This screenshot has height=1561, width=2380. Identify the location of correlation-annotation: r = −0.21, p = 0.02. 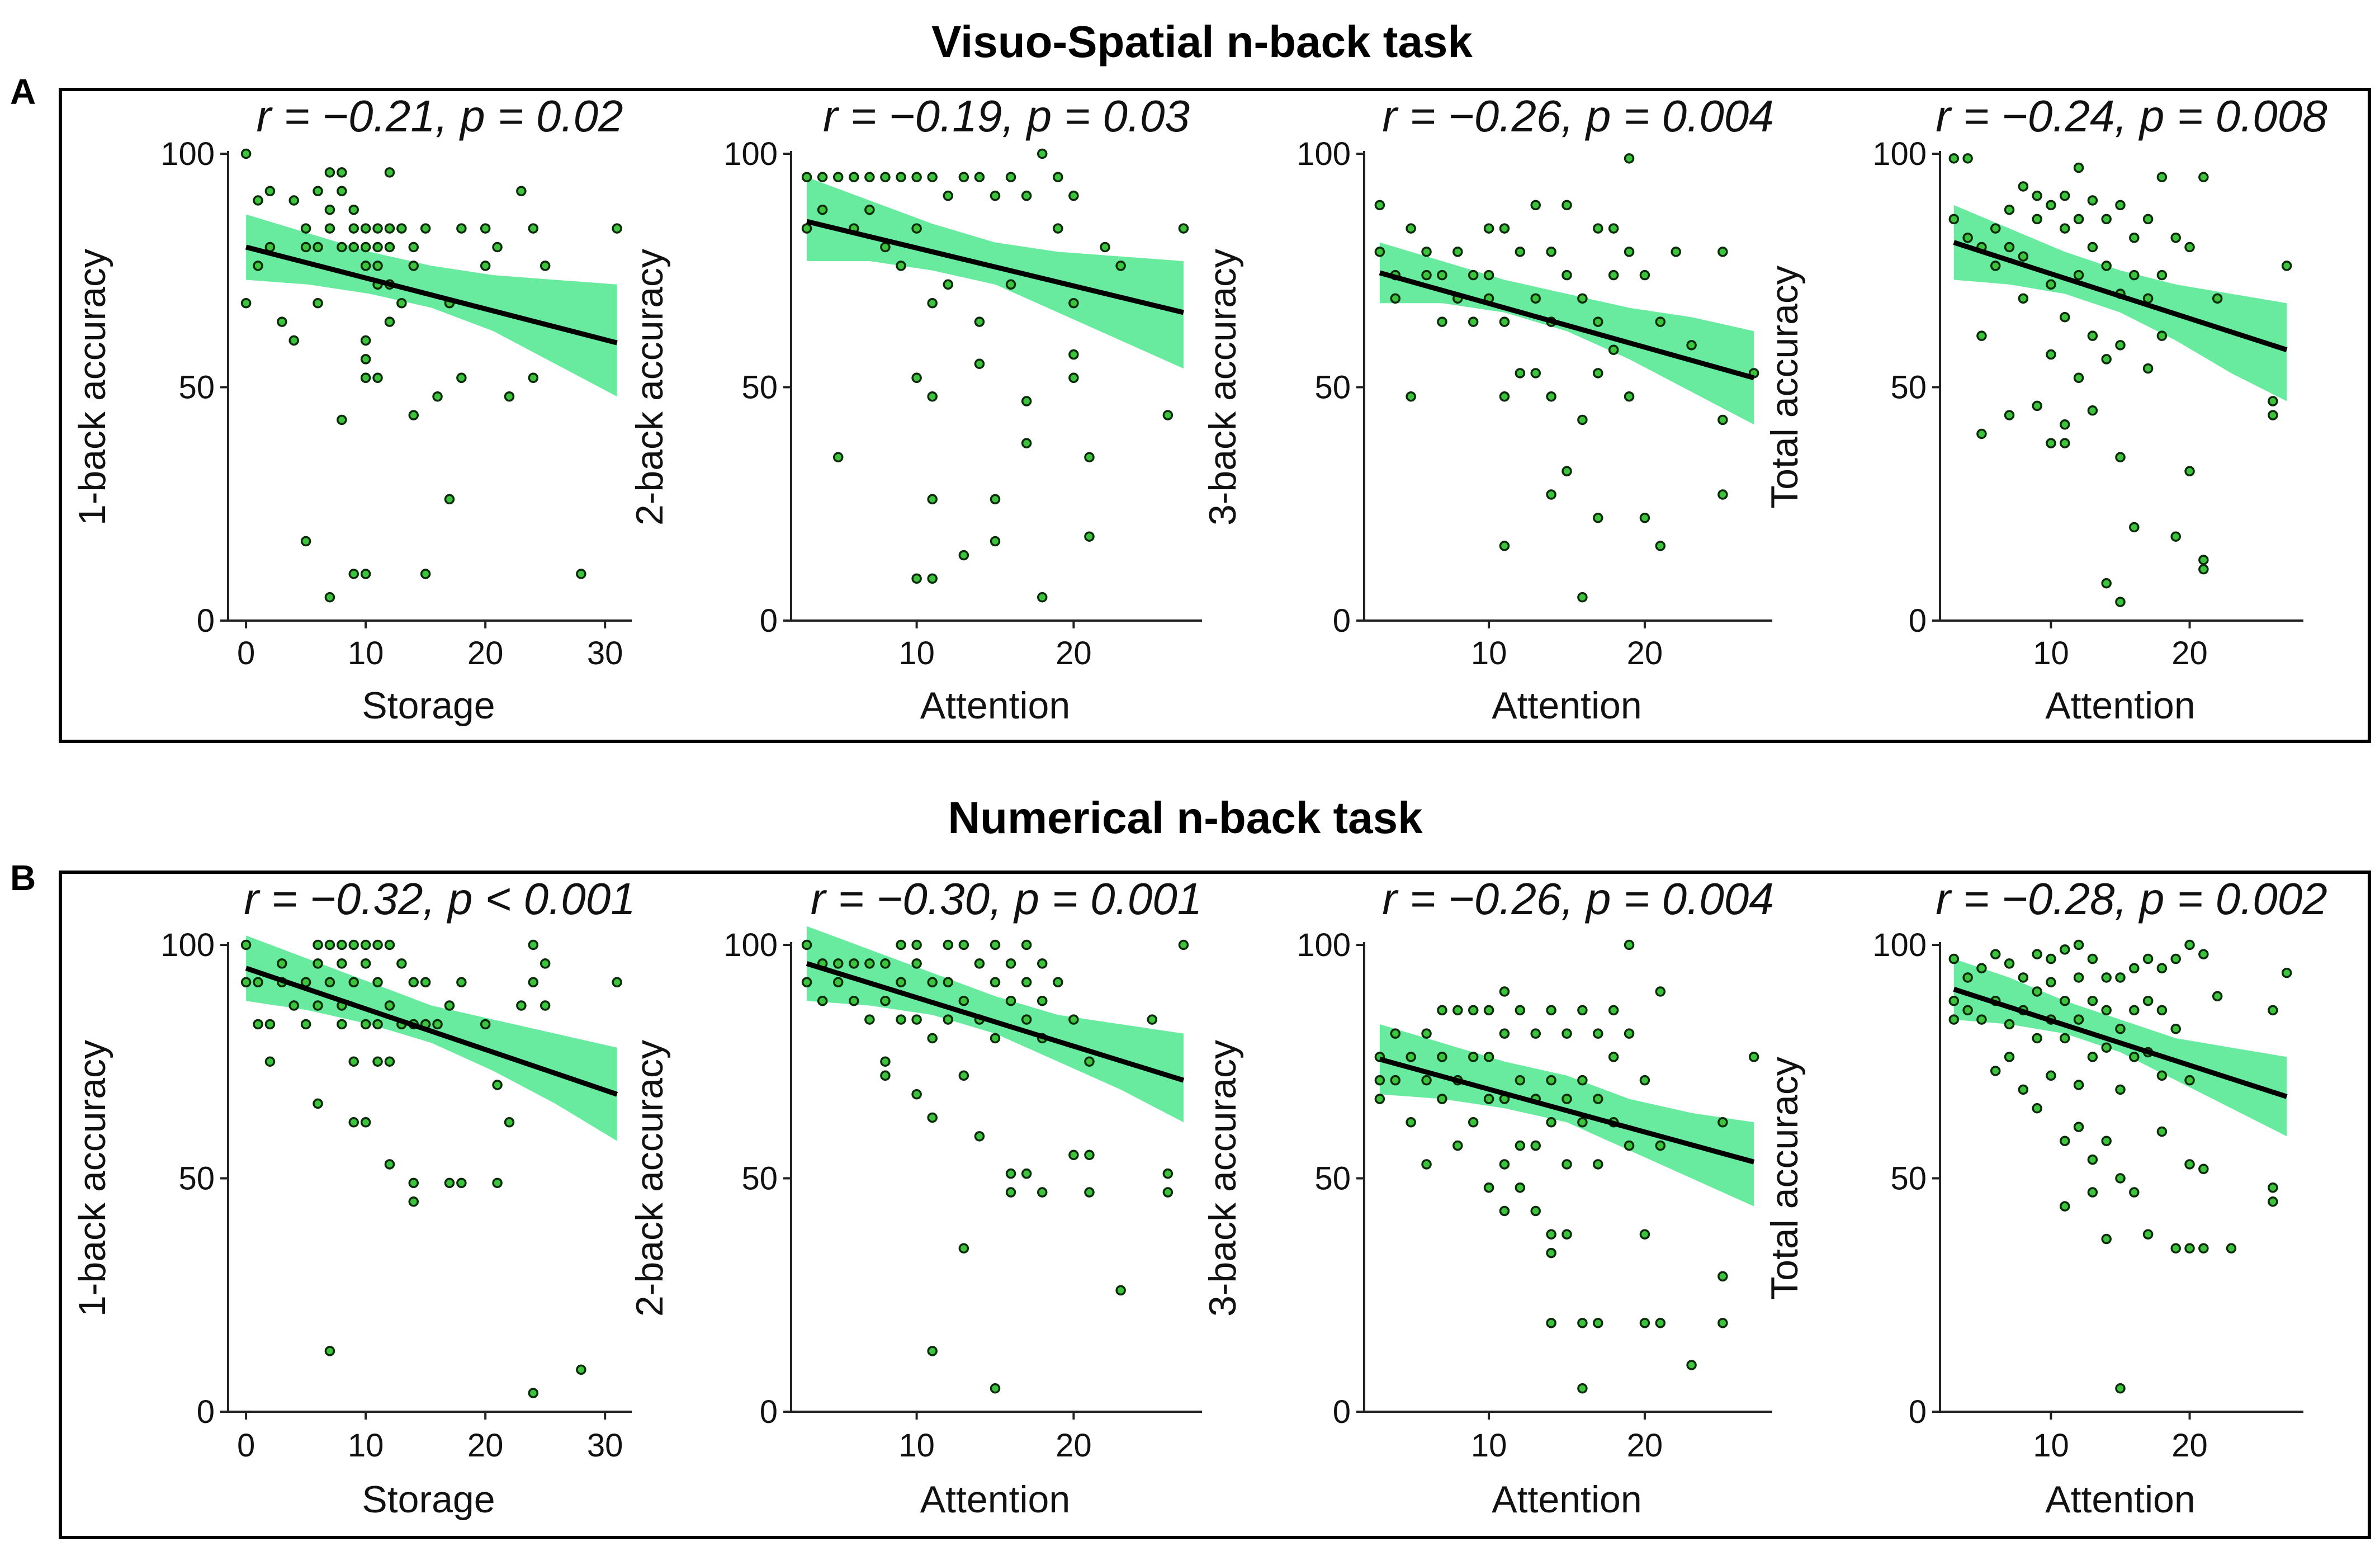
(439, 116).